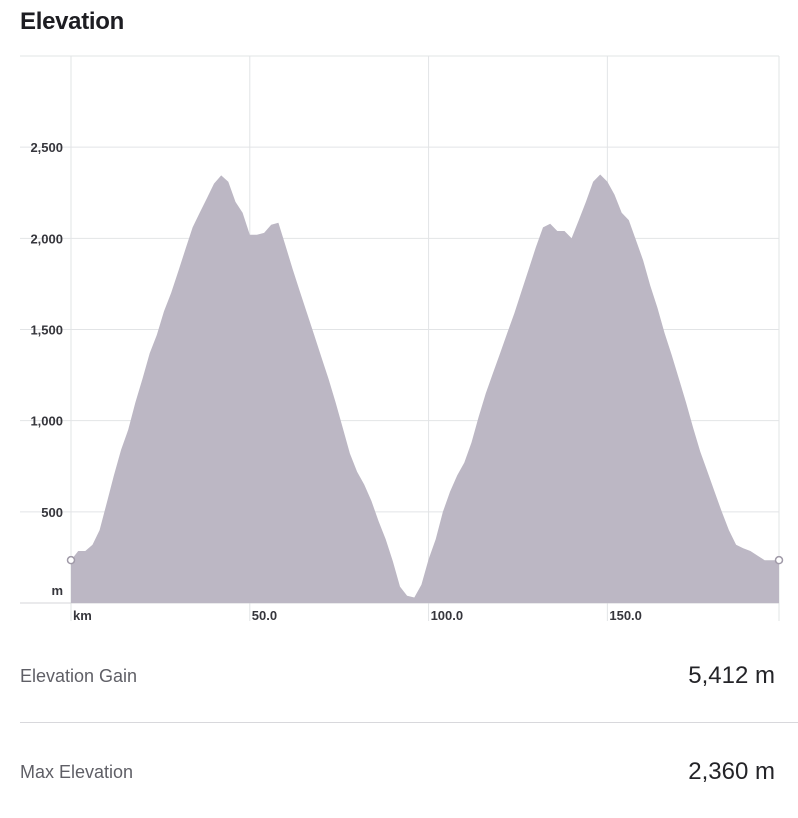 The image size is (798, 818). I want to click on elevation-gain-value: 5,412 m, so click(731, 675).